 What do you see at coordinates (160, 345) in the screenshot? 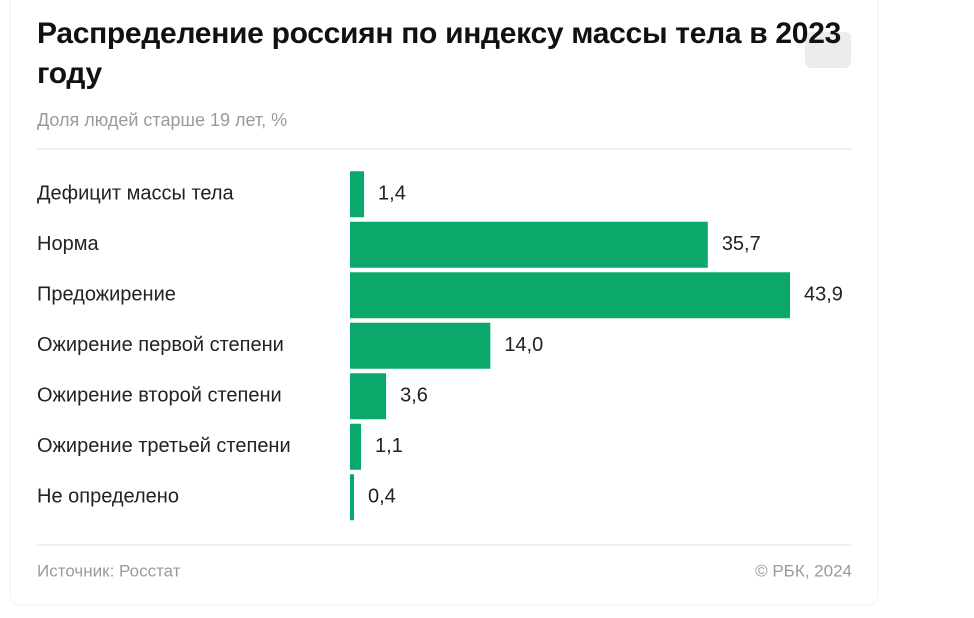
I see `category-label: Ожирение первой степени` at bounding box center [160, 345].